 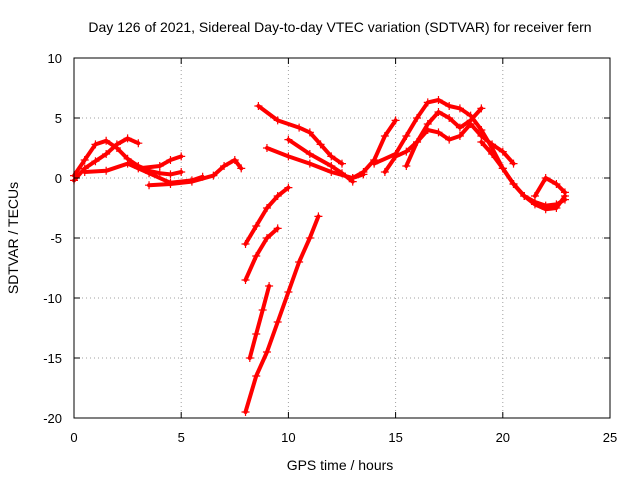 What do you see at coordinates (288, 437) in the screenshot?
I see `x-tick-label: 10` at bounding box center [288, 437].